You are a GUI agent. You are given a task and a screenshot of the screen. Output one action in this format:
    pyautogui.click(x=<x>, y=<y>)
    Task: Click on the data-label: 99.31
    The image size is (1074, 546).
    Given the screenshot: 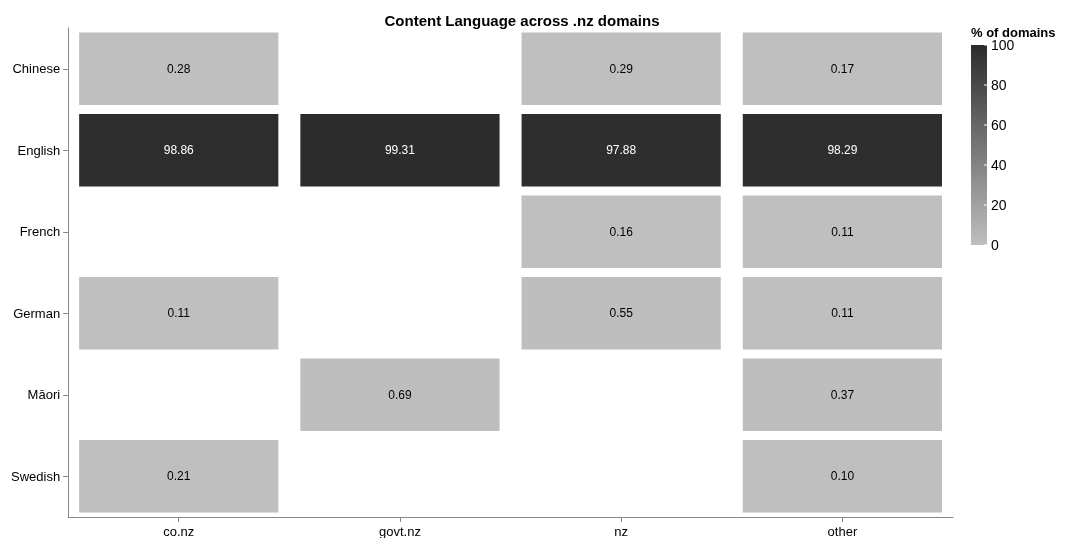 What is the action you would take?
    pyautogui.click(x=400, y=150)
    